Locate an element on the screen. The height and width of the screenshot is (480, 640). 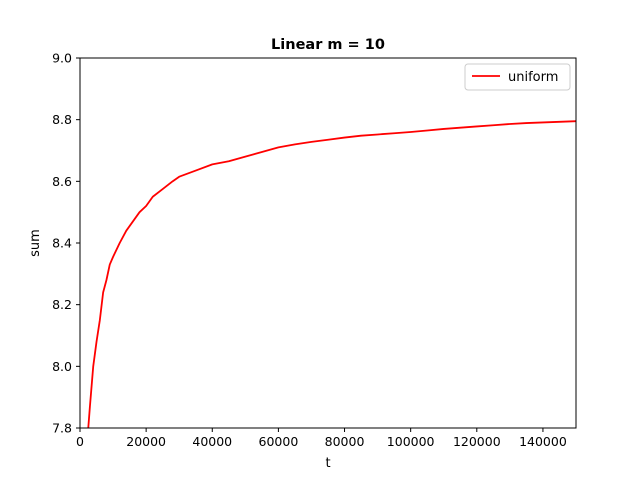
legend-box is located at coordinates (517, 77).